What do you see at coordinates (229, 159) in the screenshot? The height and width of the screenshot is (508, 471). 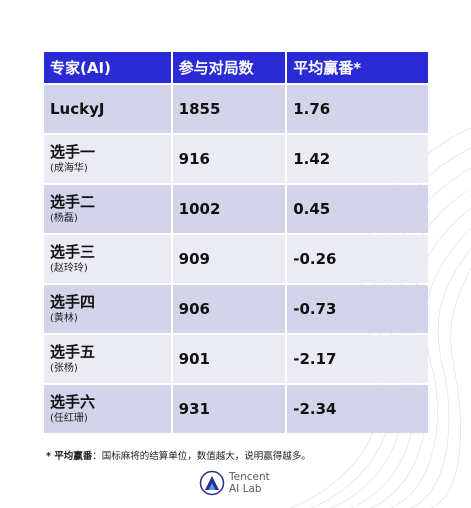 I see `games-cell: 916` at bounding box center [229, 159].